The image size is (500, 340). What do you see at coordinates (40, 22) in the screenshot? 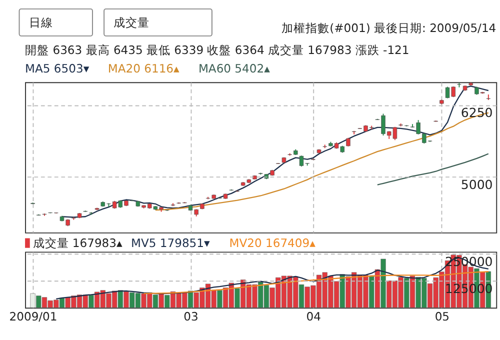
I see `text: 日線` at bounding box center [40, 22].